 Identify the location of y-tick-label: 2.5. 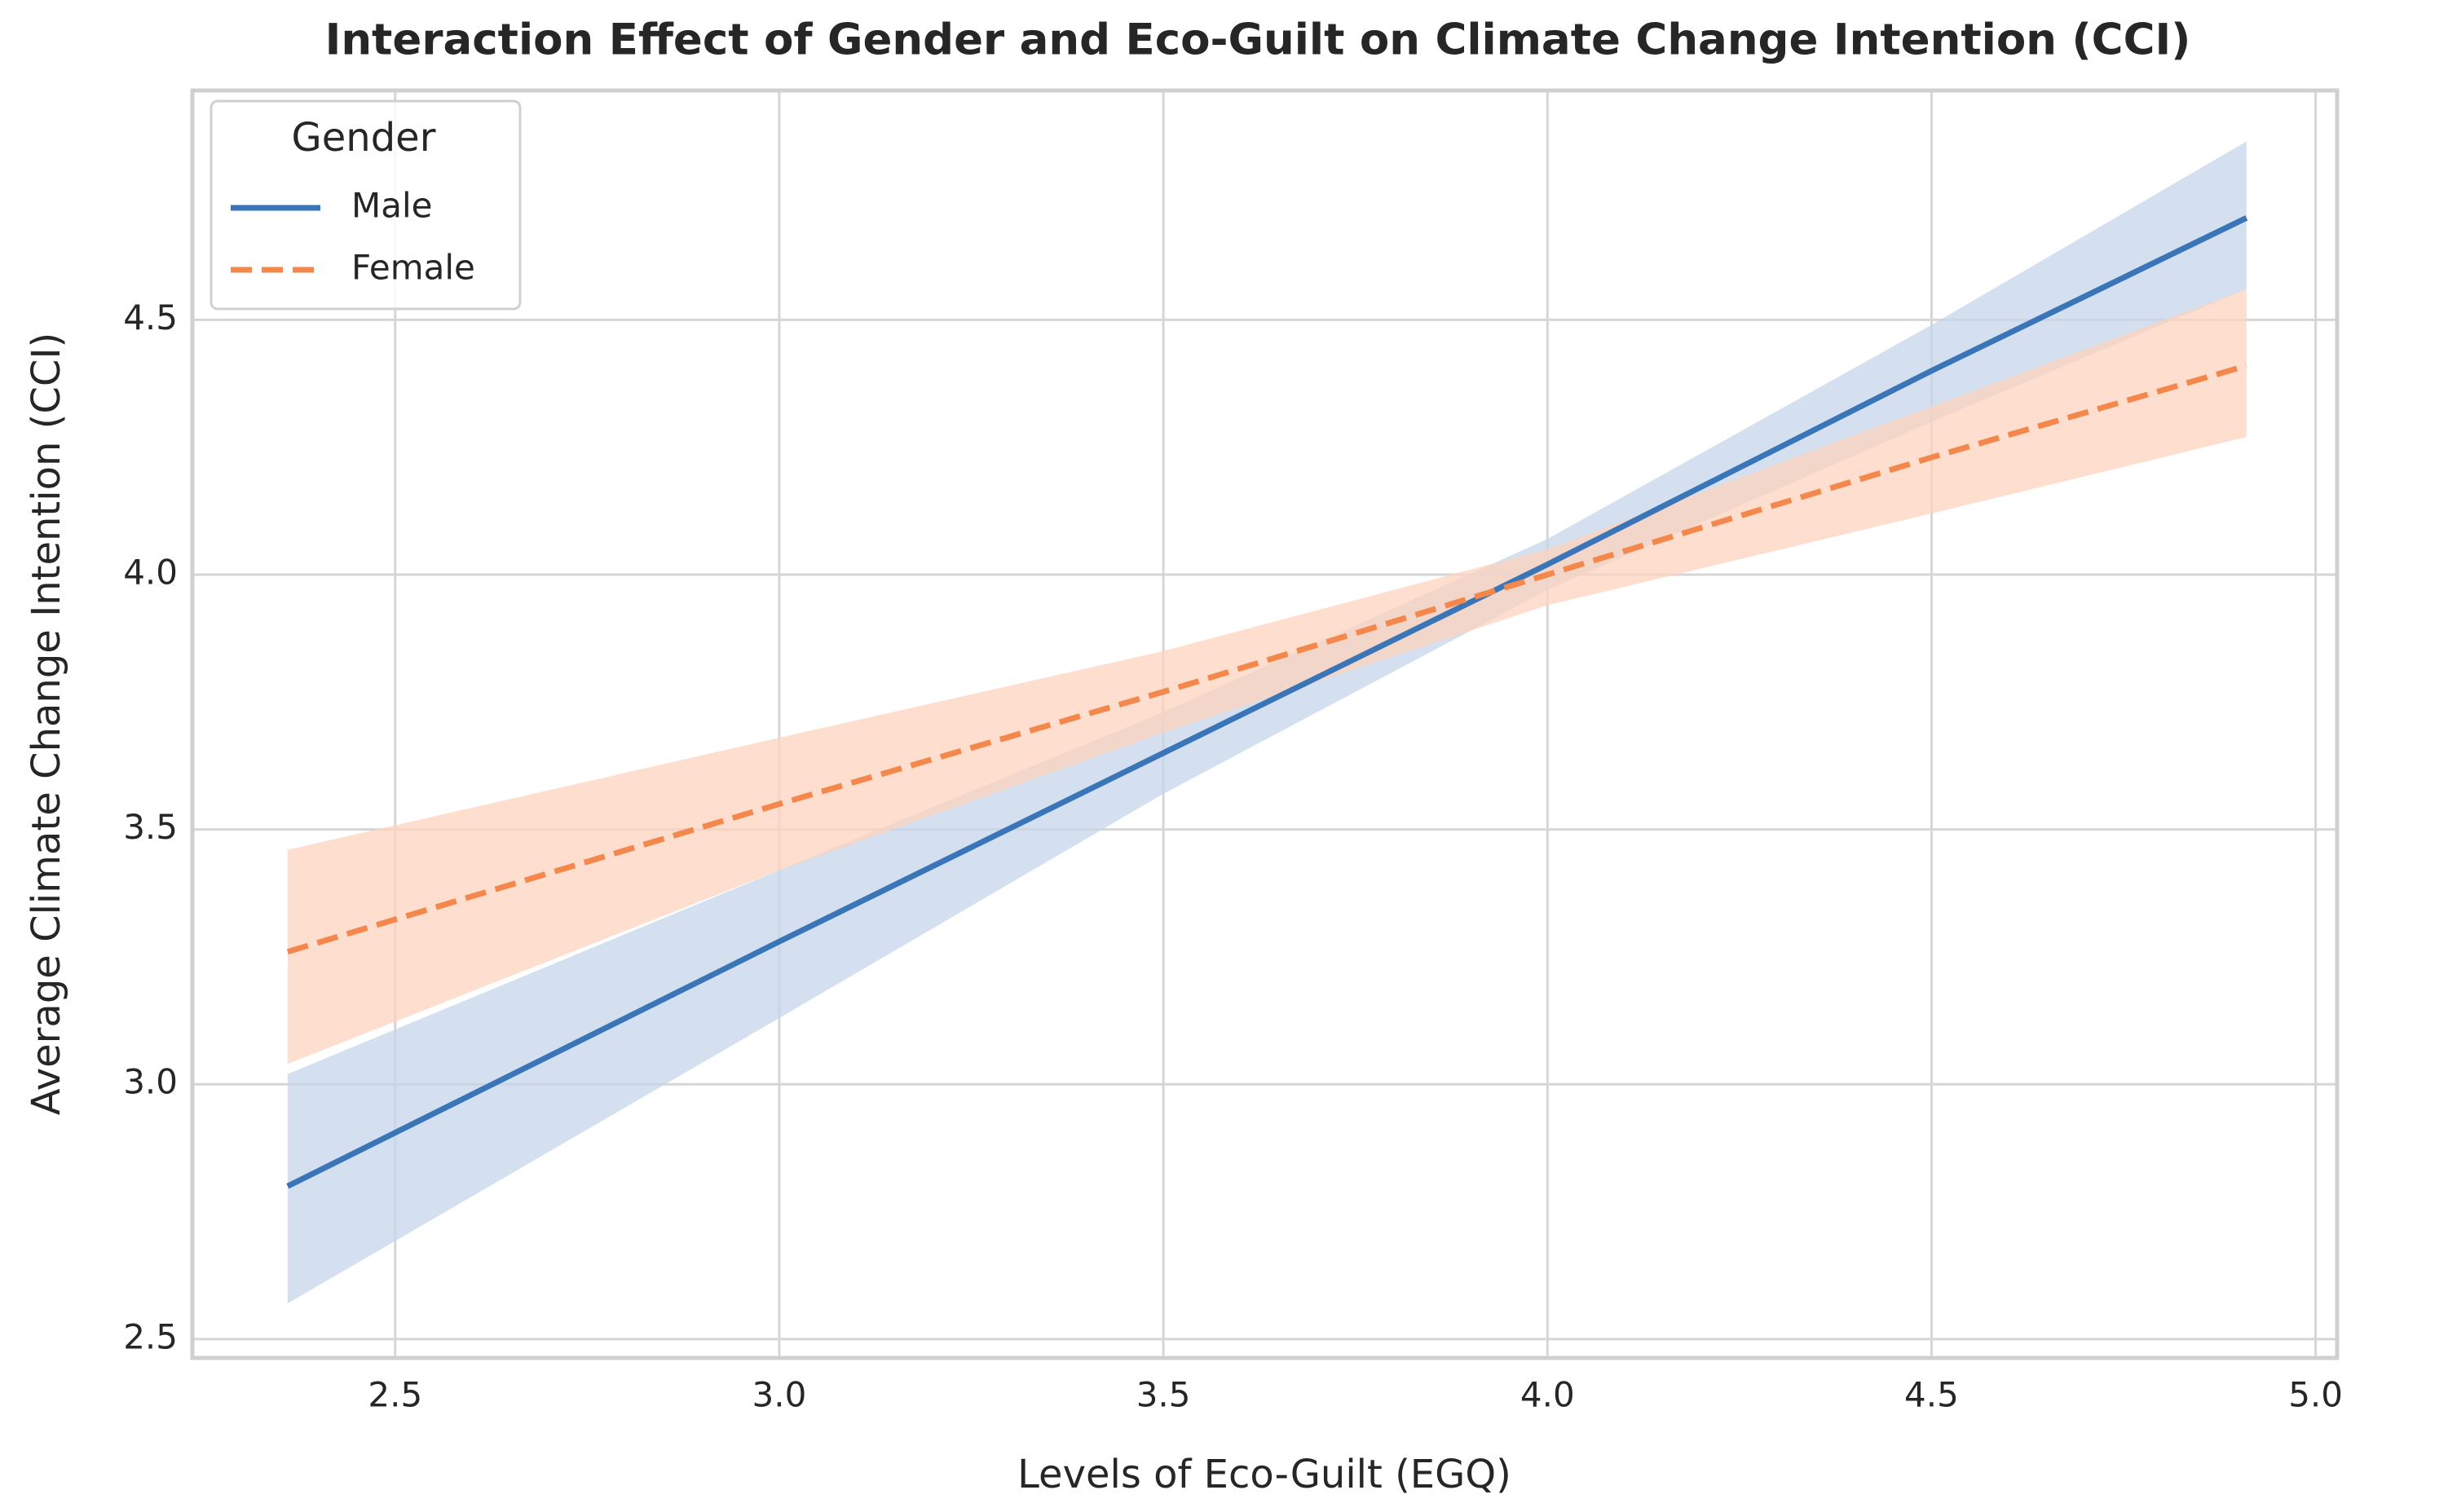
(150, 1336).